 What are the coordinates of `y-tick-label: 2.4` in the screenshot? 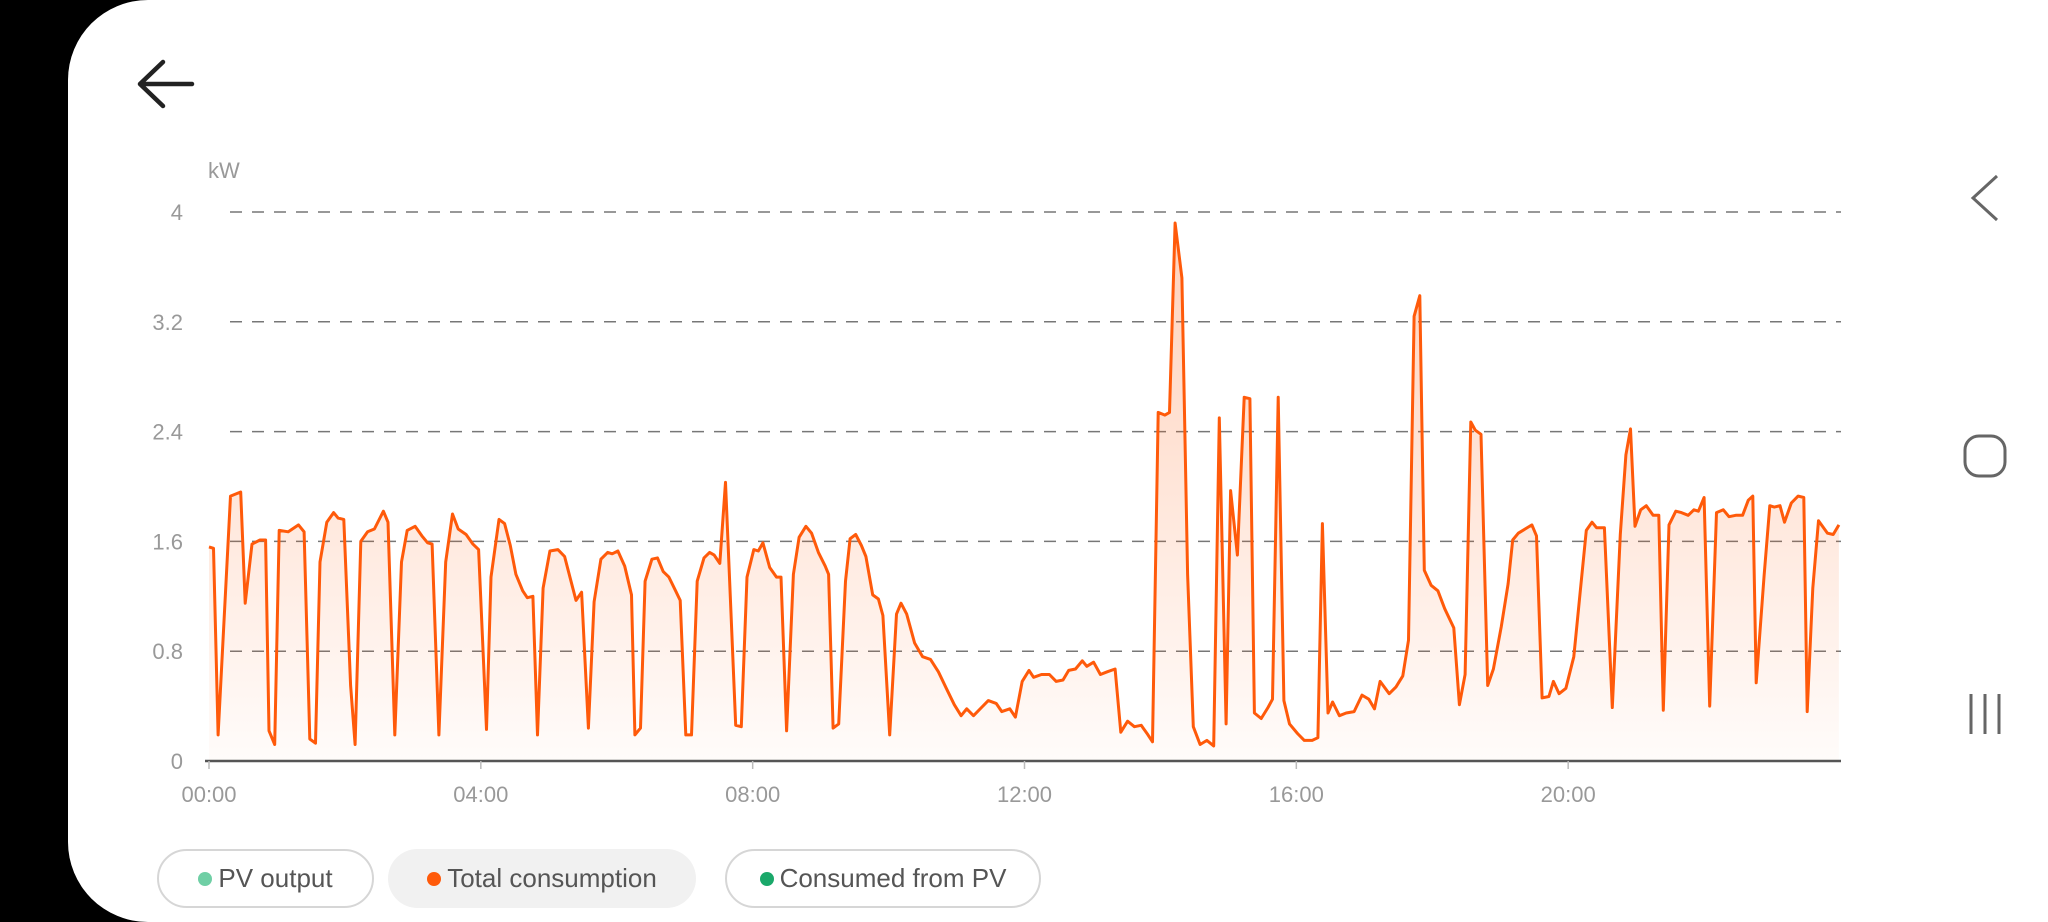 It's located at (167, 432).